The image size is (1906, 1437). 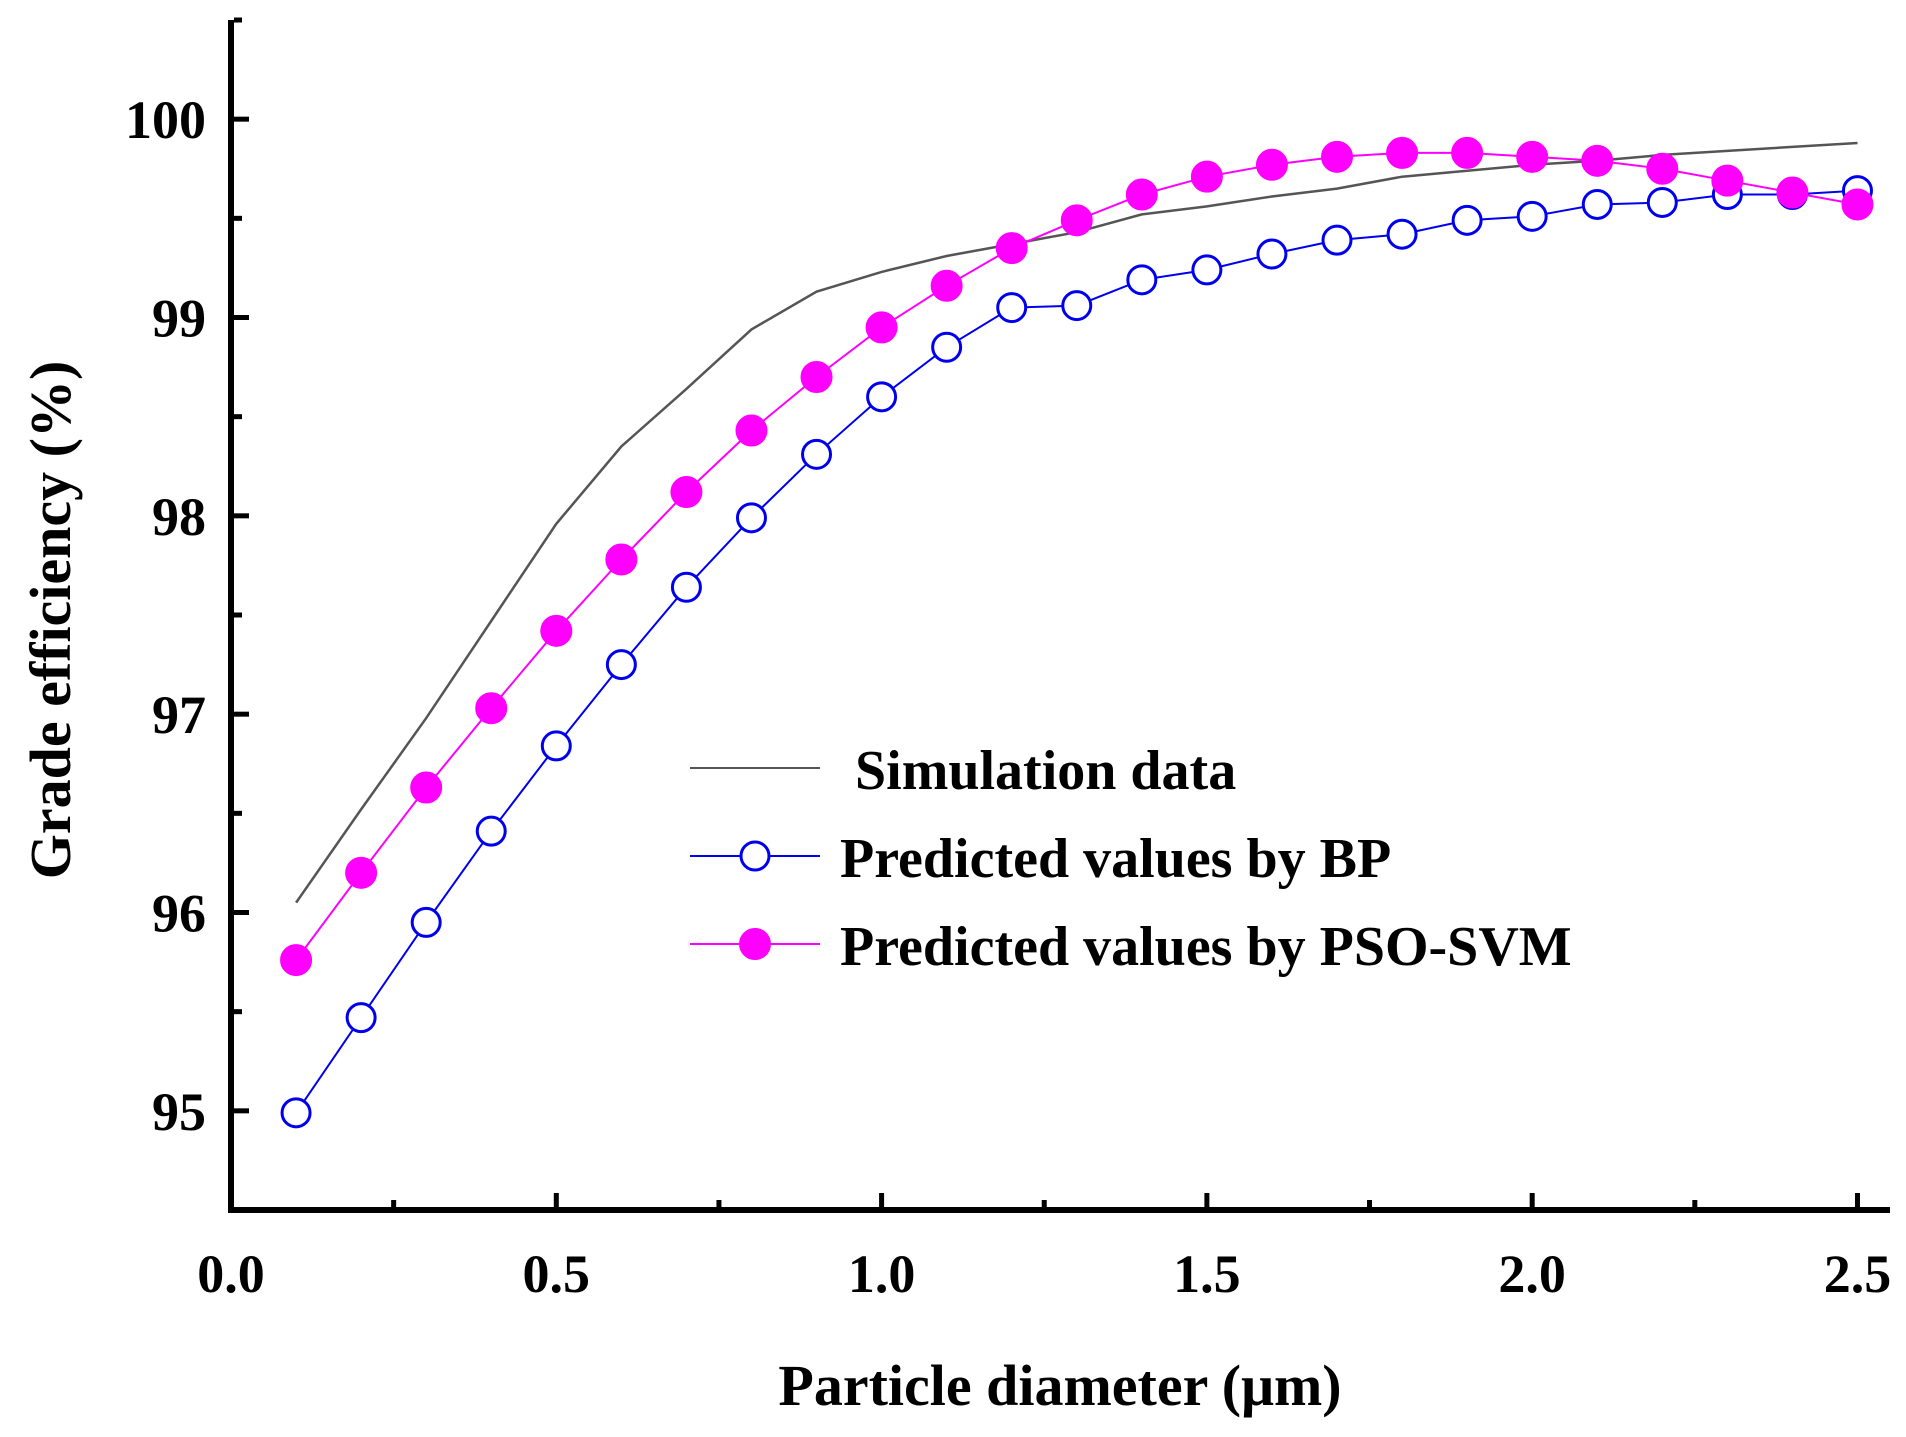 What do you see at coordinates (179, 715) in the screenshot?
I see `y-tick-label: 97` at bounding box center [179, 715].